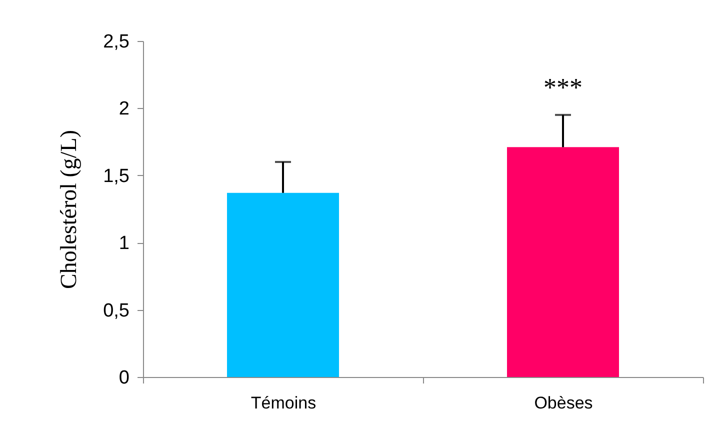  I want to click on y-axis-title: Cholestérol (g/L), so click(69, 210).